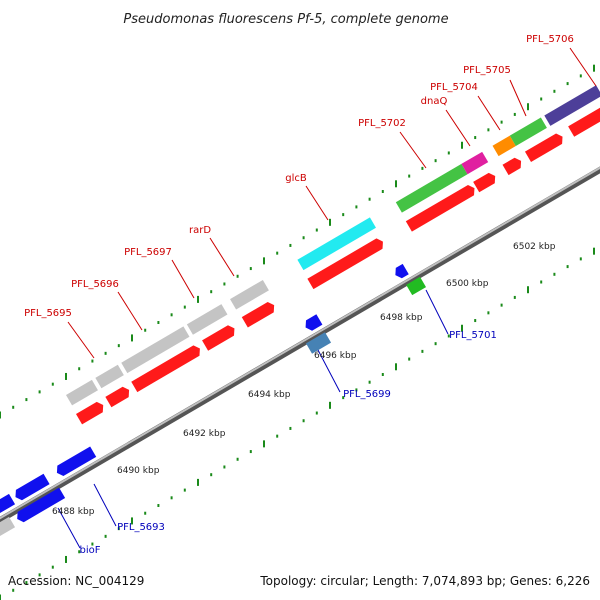 This screenshot has width=600, height=600. Describe the element at coordinates (434, 101) in the screenshot. I see `gene-label-dnaq: dnaQ` at that location.